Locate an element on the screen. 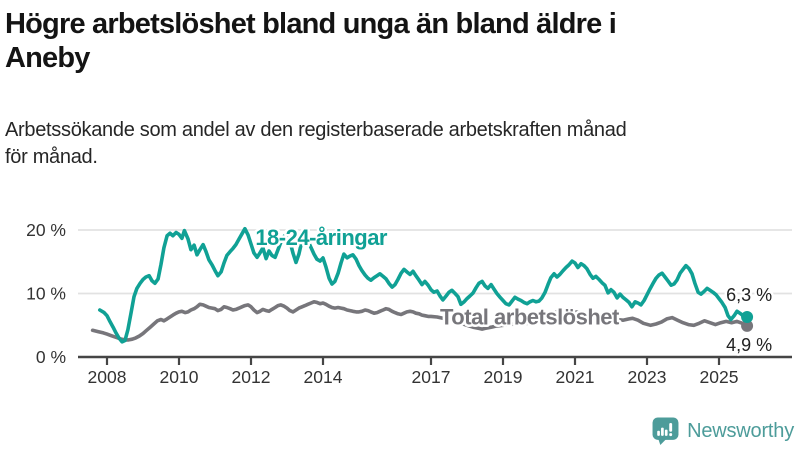 The image size is (800, 450). brand-name: Newsworthy is located at coordinates (740, 430).